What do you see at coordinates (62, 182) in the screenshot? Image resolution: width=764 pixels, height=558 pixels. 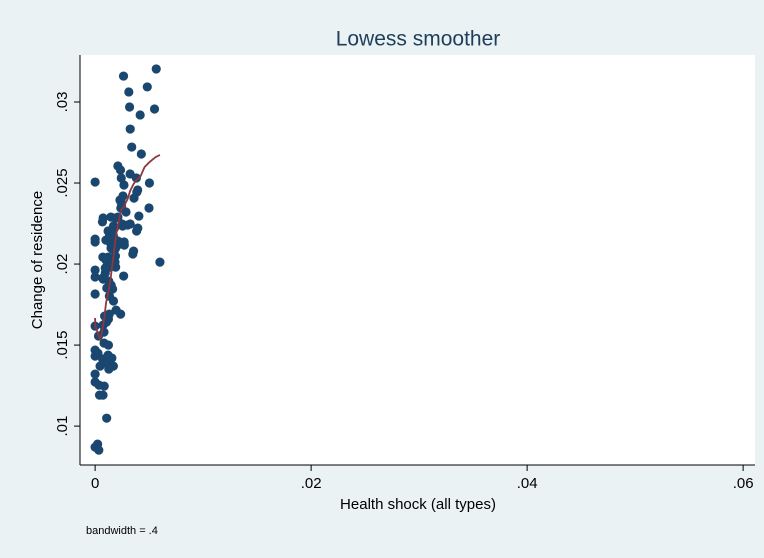 I see `y-tick-label: .025` at bounding box center [62, 182].